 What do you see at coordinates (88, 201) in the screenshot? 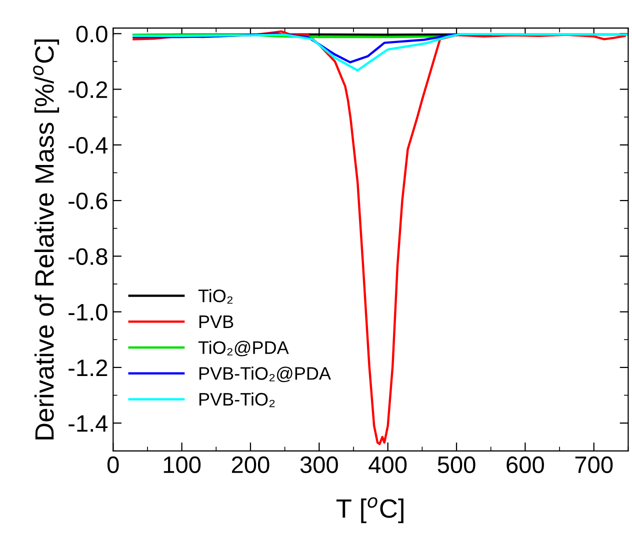
I see `y-tick-label: -0.6` at bounding box center [88, 201].